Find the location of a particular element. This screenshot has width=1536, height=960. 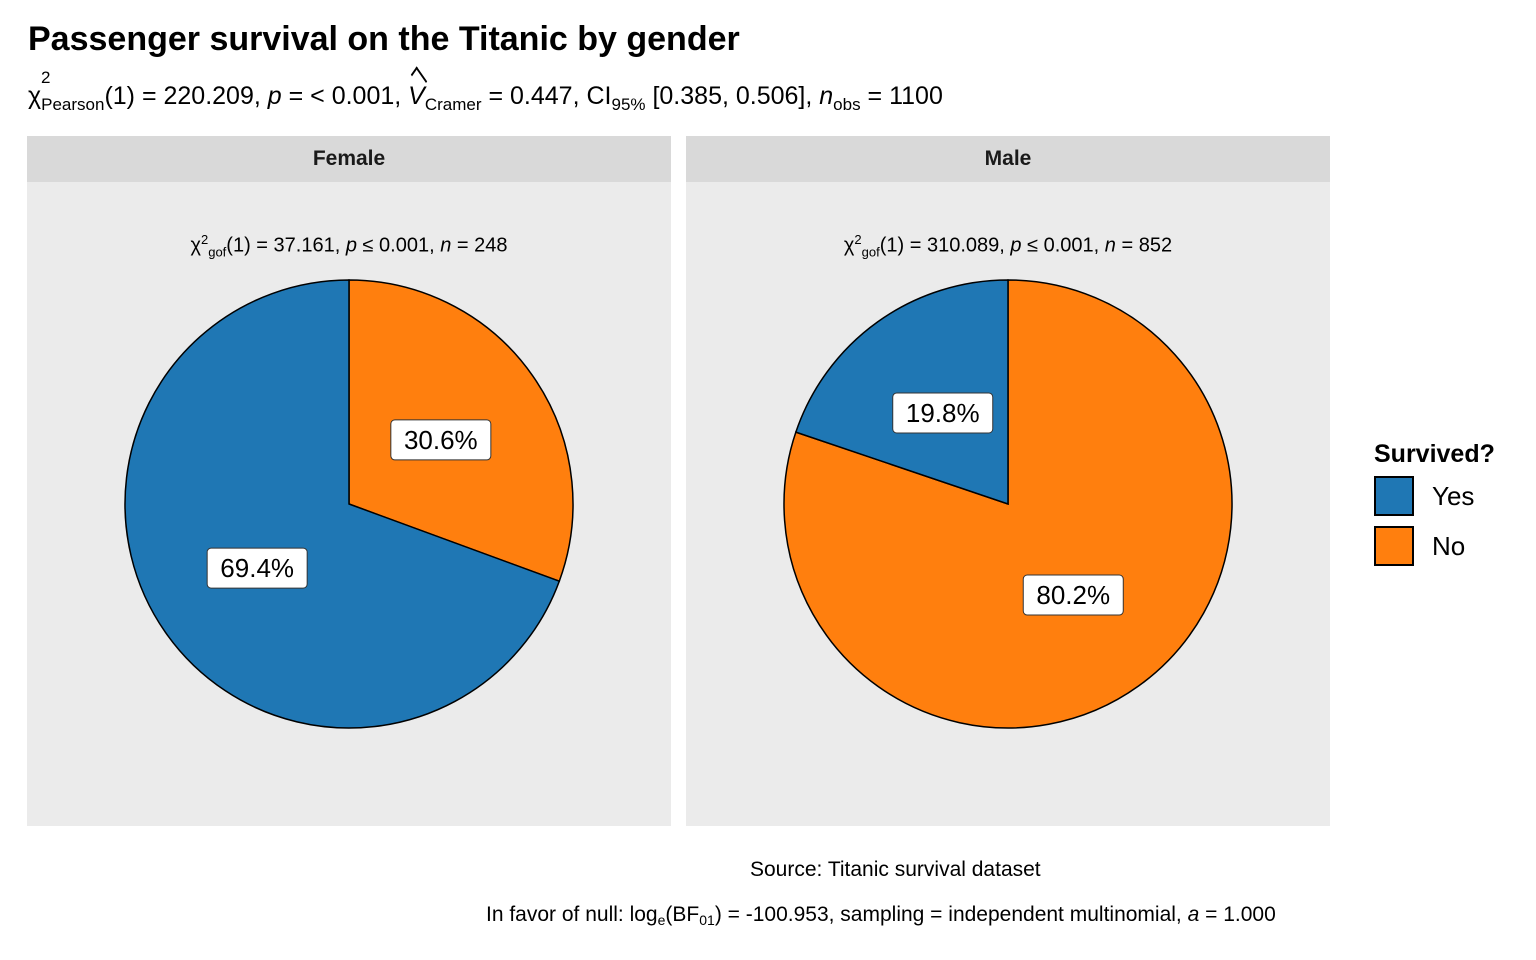

legend-key-no is located at coordinates (1394, 546).